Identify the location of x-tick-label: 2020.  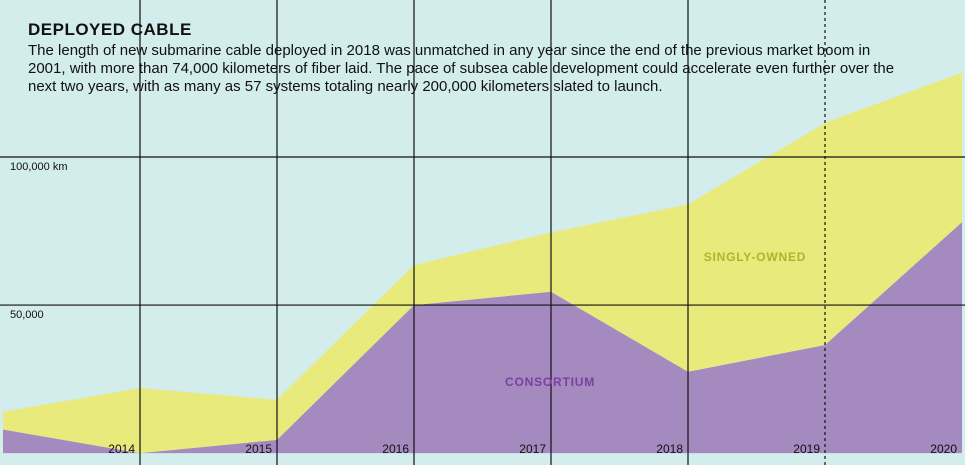
(943, 449).